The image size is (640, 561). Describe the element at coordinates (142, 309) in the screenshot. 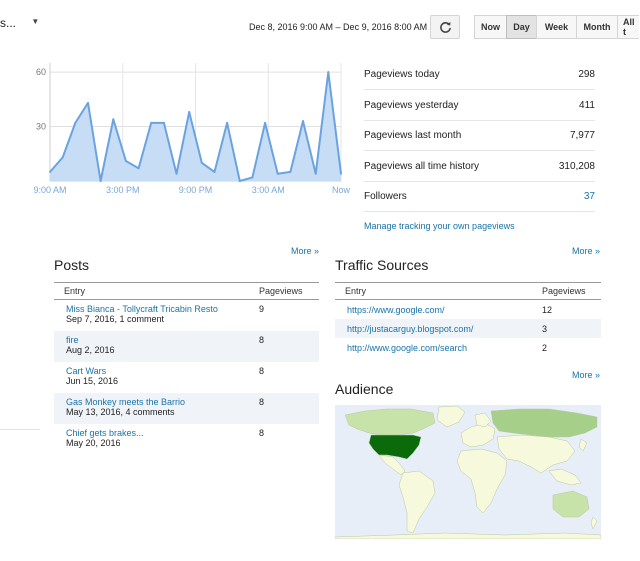

I see `post-title-link: Miss Bianca - Tollycraft Tricabin Resto` at that location.